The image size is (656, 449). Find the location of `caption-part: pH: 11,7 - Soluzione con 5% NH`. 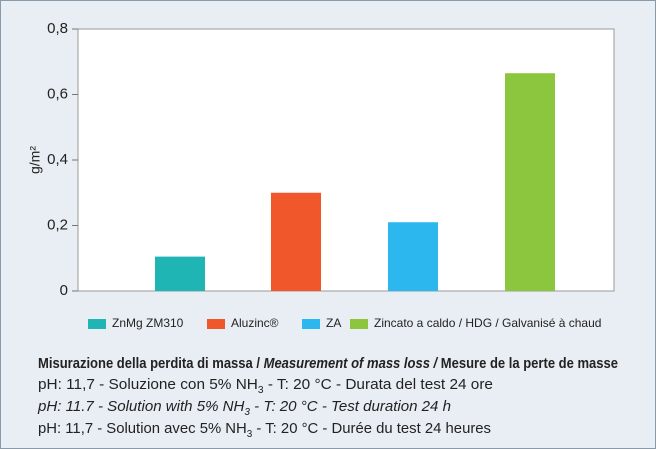

caption-part: pH: 11,7 - Soluzione con 5% NH is located at coordinates (148, 384).